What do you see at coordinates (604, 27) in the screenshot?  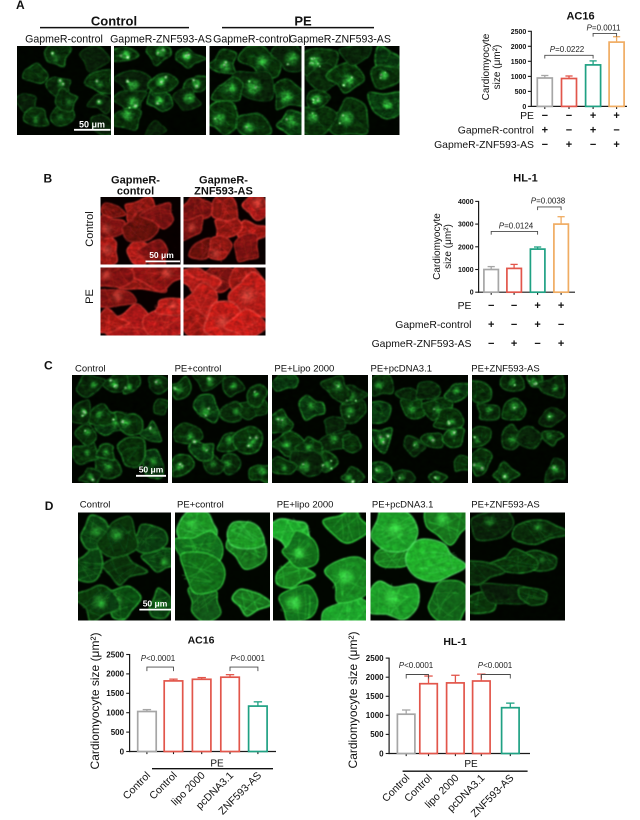 I see `svg-text: P=0.0011` at bounding box center [604, 27].